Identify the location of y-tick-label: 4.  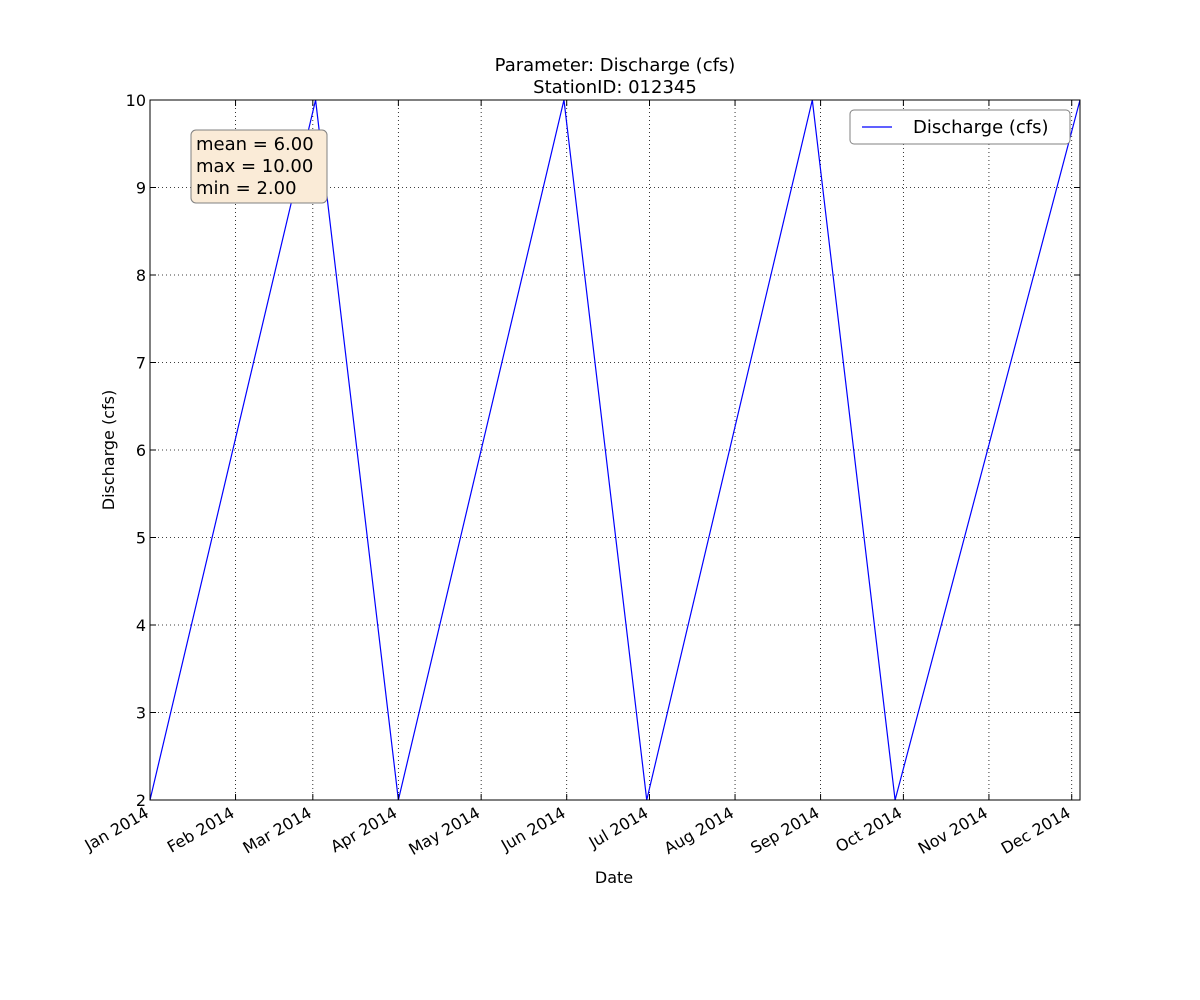
(141, 625).